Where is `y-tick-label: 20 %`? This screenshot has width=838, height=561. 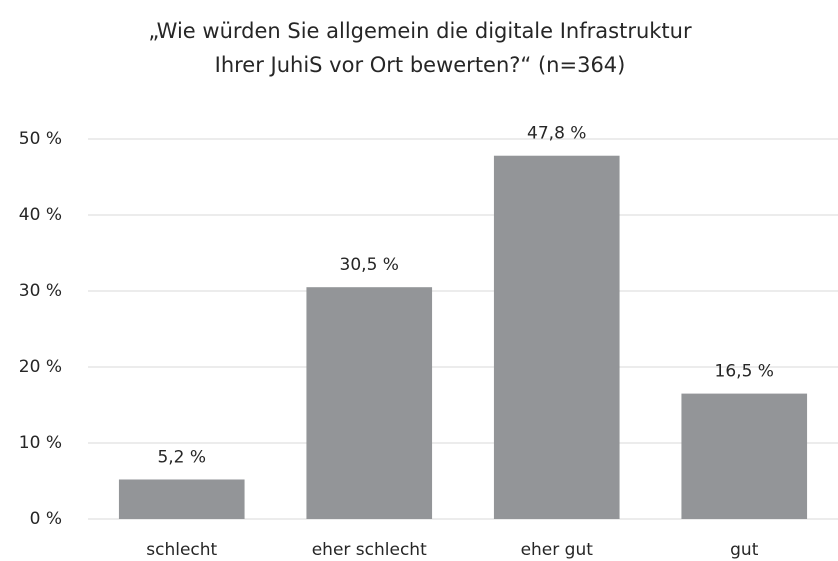
y-tick-label: 20 % is located at coordinates (40, 367).